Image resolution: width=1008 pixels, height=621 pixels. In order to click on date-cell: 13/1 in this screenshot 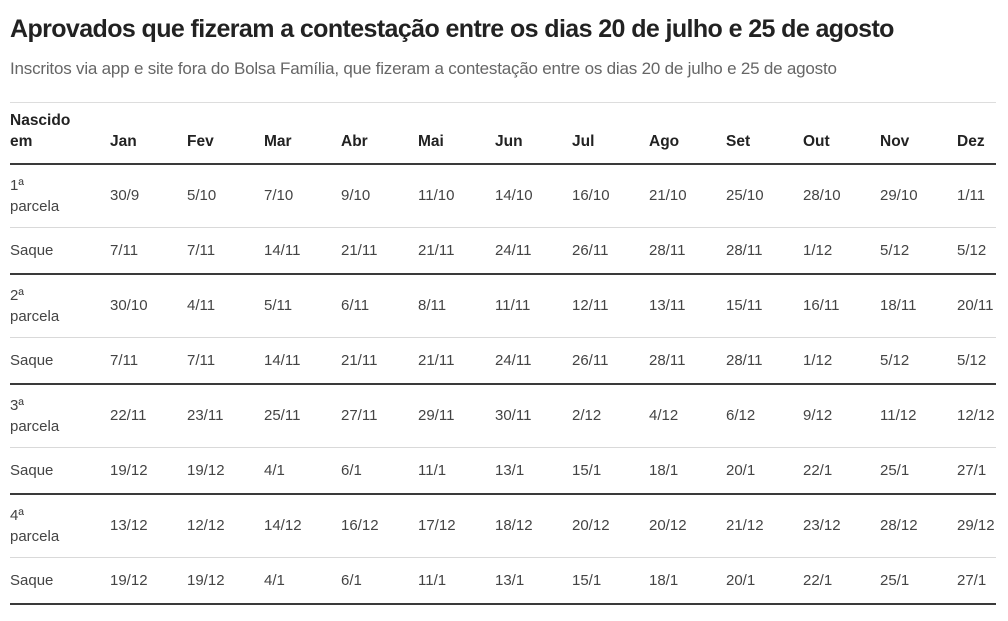, I will do `click(510, 580)`.